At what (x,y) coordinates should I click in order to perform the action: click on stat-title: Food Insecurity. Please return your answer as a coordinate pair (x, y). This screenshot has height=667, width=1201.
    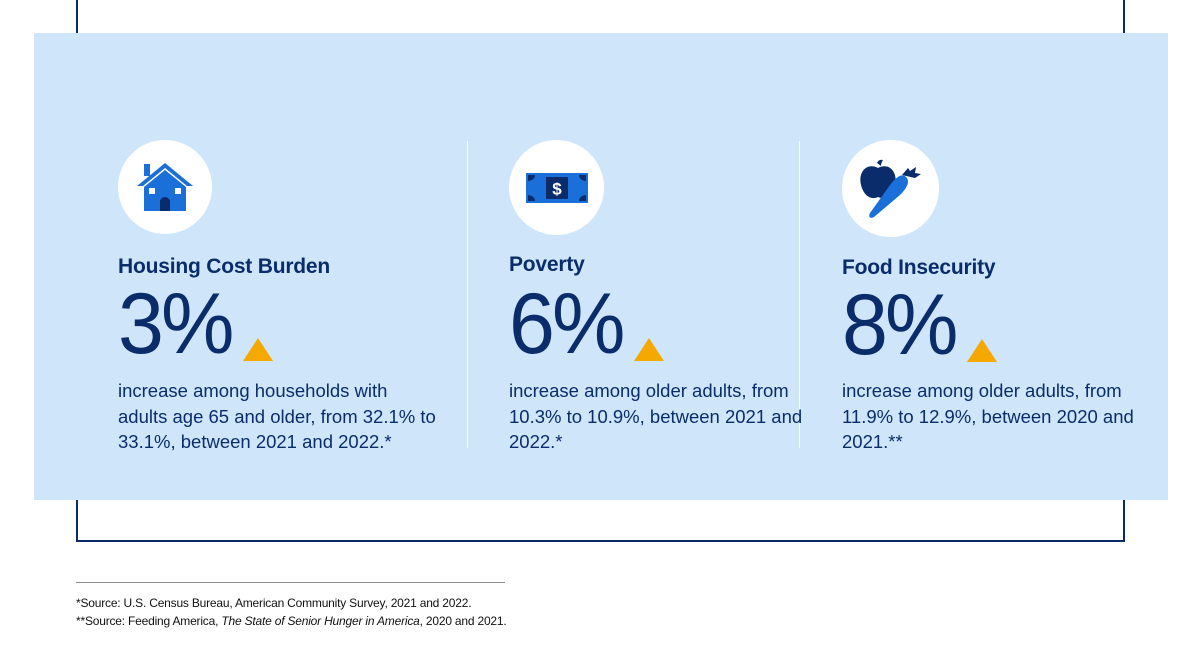
    Looking at the image, I should click on (919, 267).